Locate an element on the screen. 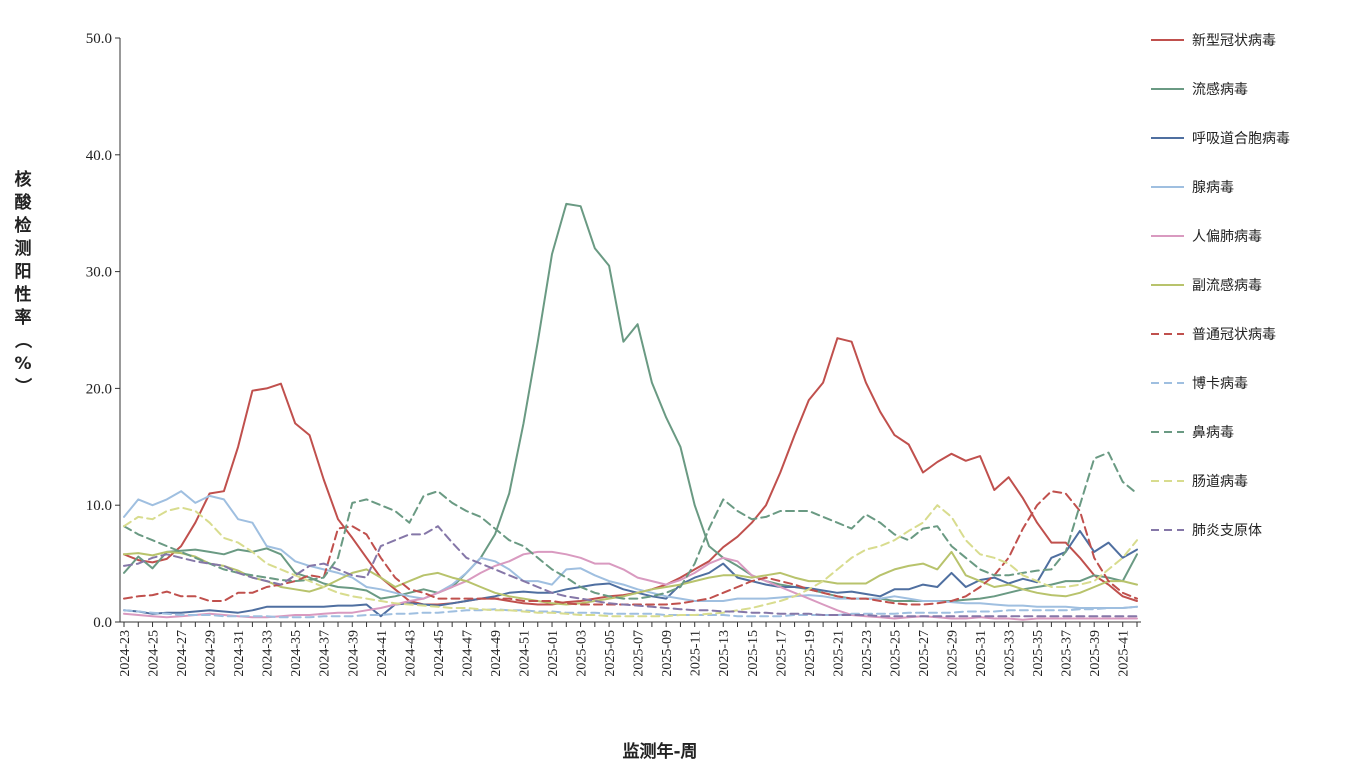 The image size is (1346, 776). y-ticks: 0.0 10.0 20.0 30.0 40.0 50.0 is located at coordinates (103, 331).